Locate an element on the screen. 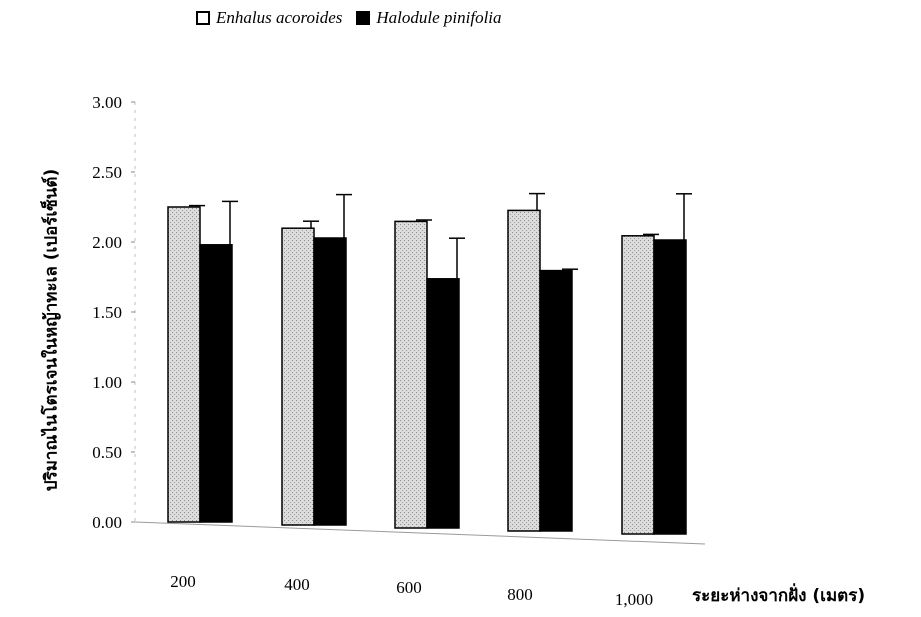 The width and height of the screenshot is (921, 617). y-tick-label: 1.50 is located at coordinates (107, 312).